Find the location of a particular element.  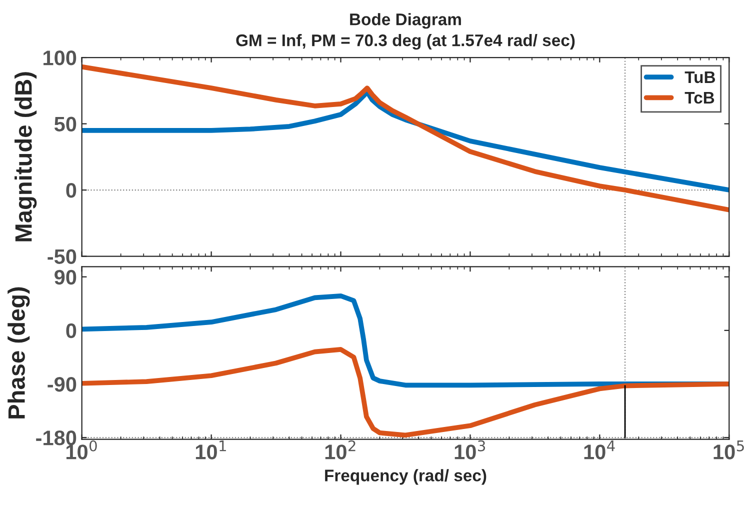

x-tick-label: 10$^{1}$ is located at coordinates (211, 450).